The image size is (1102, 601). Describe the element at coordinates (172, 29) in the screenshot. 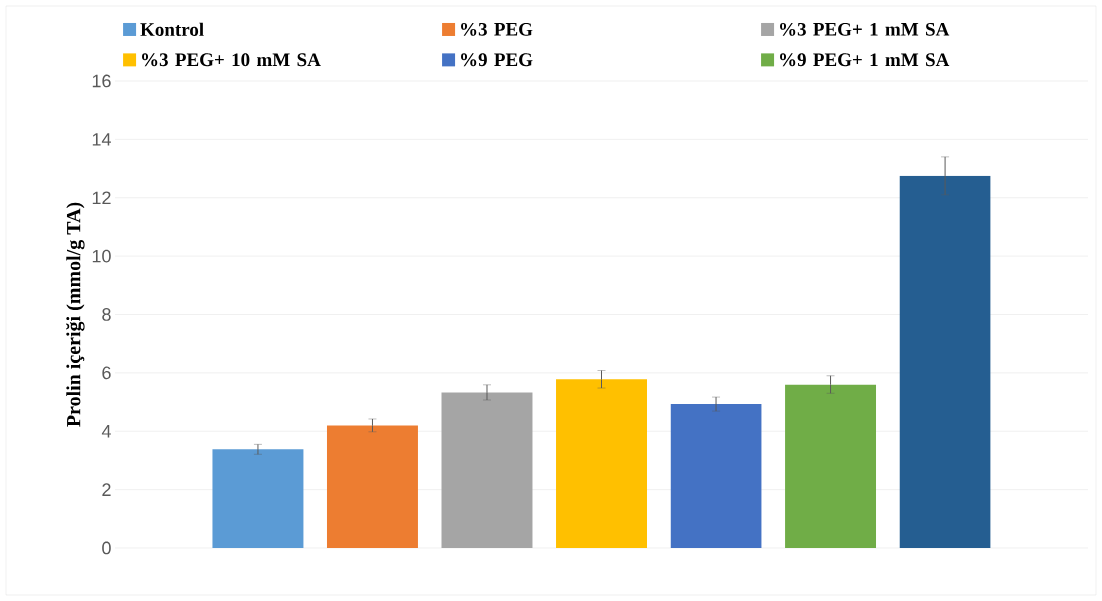

I see `legend-label: Kontrol` at that location.